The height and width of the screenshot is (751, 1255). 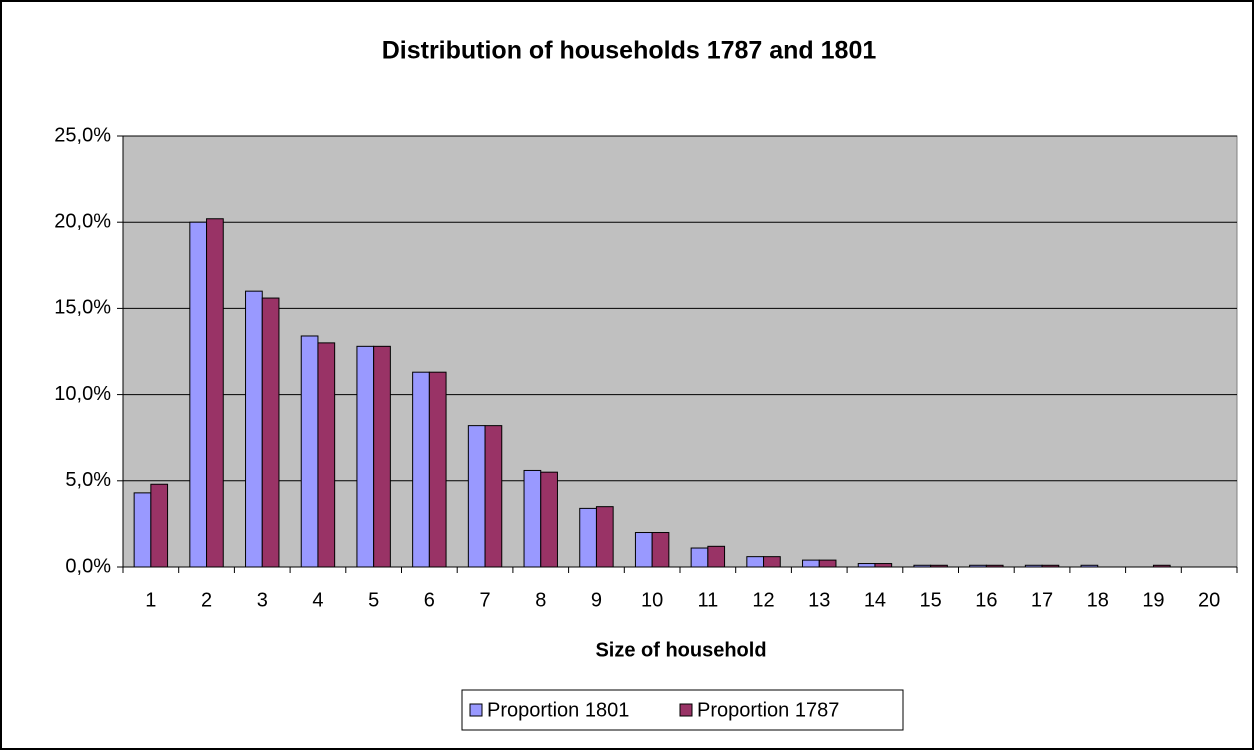 What do you see at coordinates (596, 600) in the screenshot?
I see `x-tick-label: 9` at bounding box center [596, 600].